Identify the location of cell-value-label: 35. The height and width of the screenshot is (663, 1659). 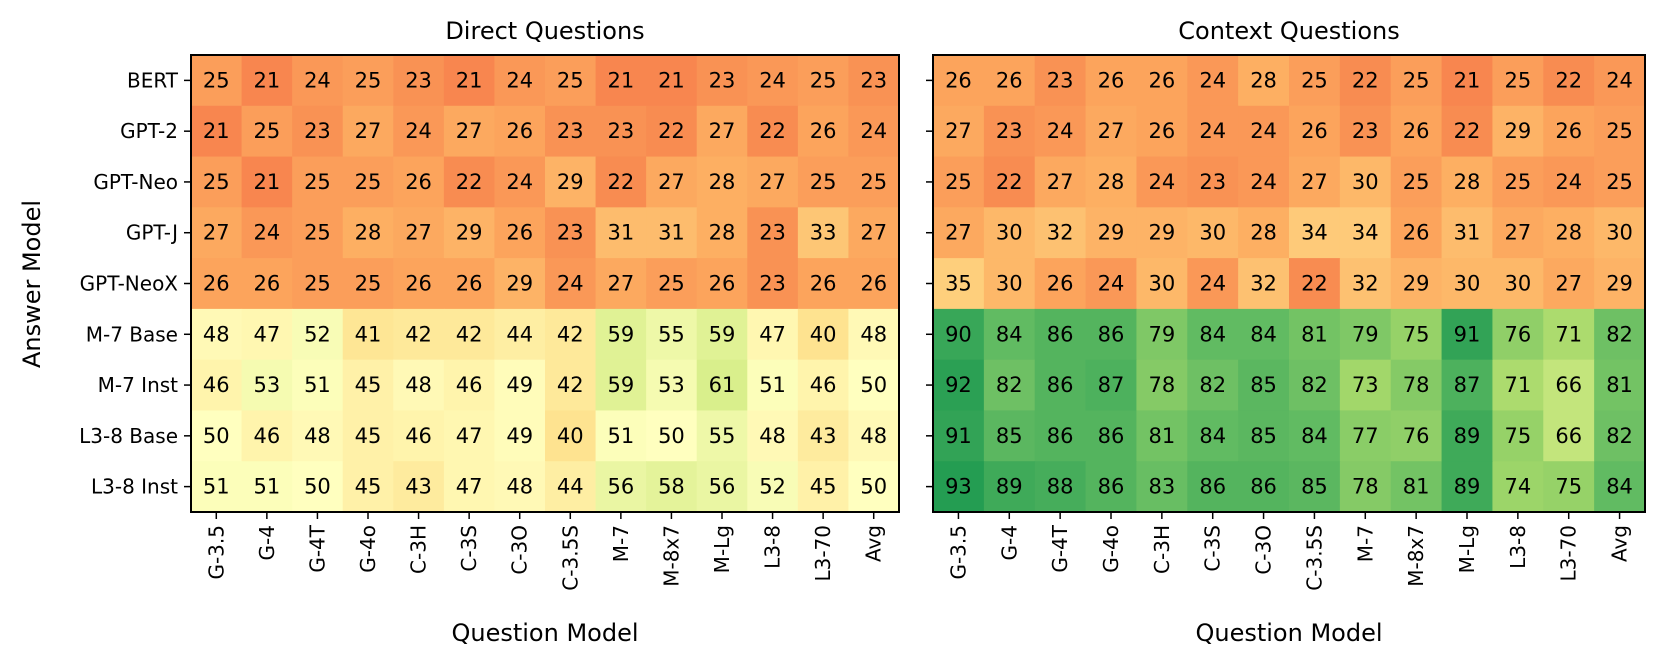
(958, 284).